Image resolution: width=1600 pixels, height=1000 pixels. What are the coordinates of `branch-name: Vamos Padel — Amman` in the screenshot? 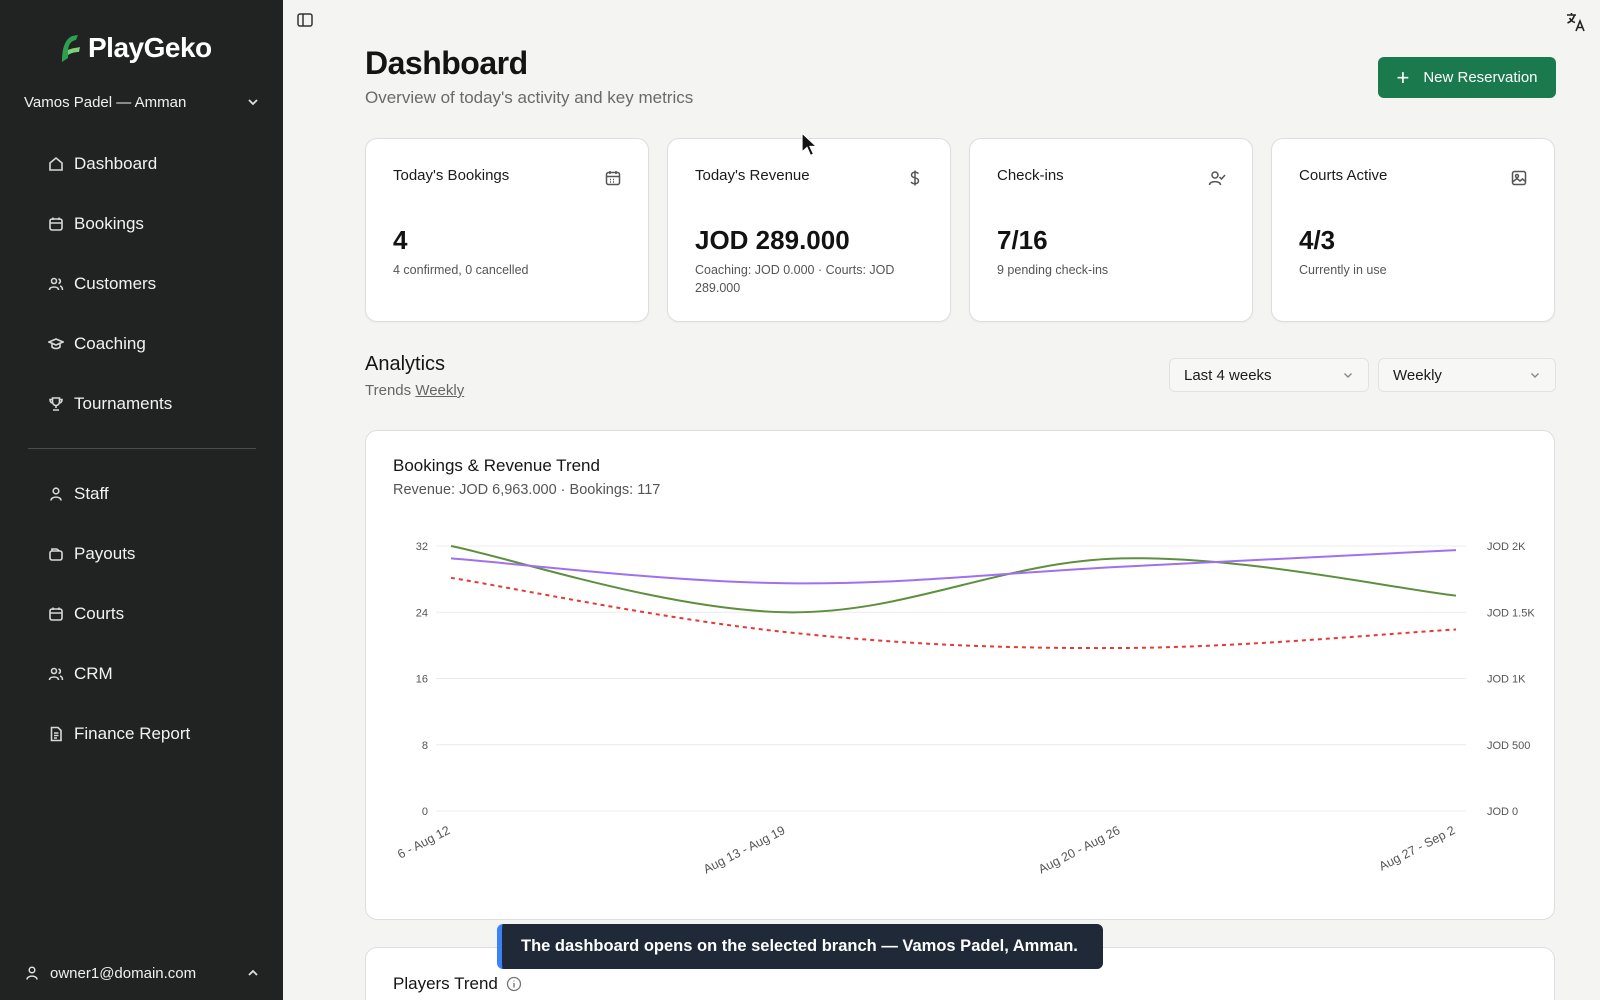 It's located at (105, 102).